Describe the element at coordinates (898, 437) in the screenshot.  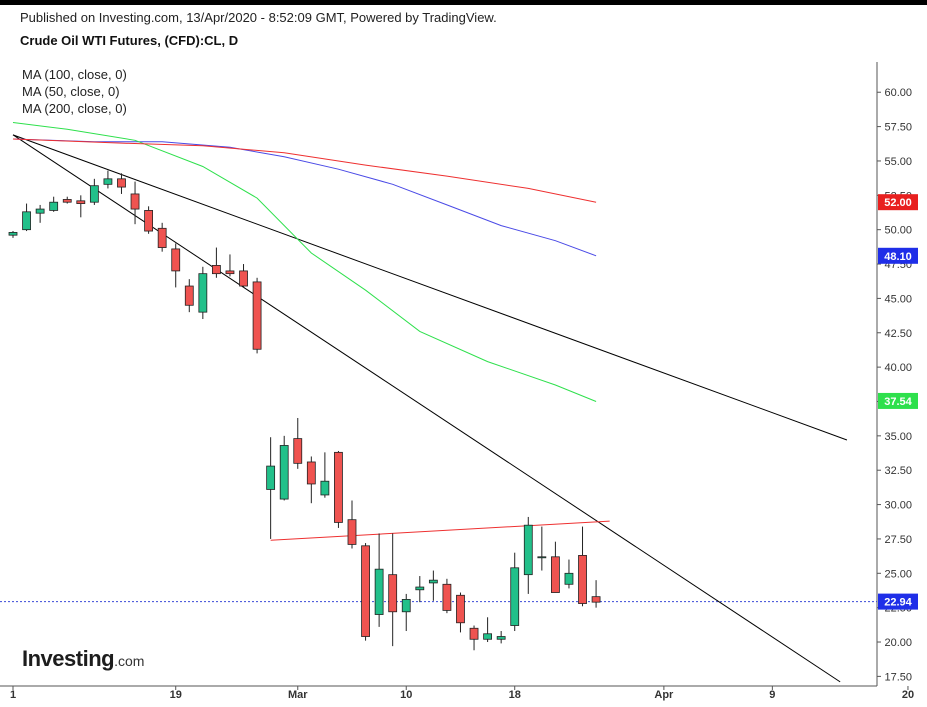
I see `y-tick-label: 35.00` at that location.